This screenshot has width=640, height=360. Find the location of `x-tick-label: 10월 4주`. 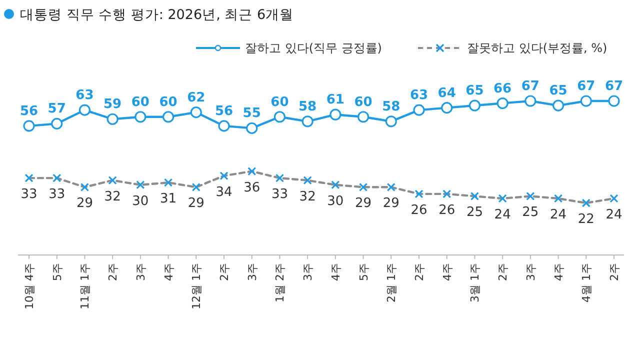

x-tick-label: 10월 4주 is located at coordinates (29, 286).